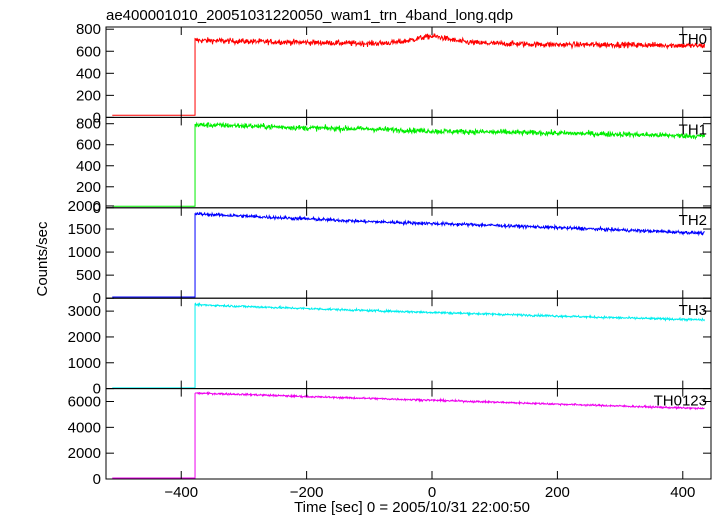  I want to click on x-tick-label: −200, so click(307, 492).